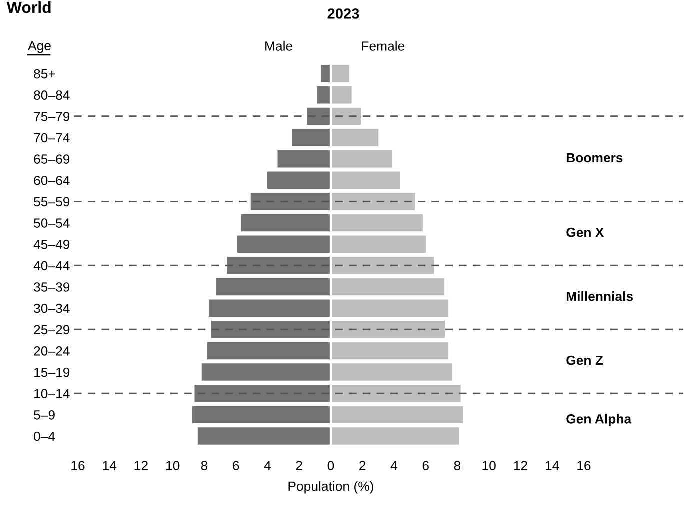  What do you see at coordinates (52, 309) in the screenshot?
I see `y-tick-label: 30–34` at bounding box center [52, 309].